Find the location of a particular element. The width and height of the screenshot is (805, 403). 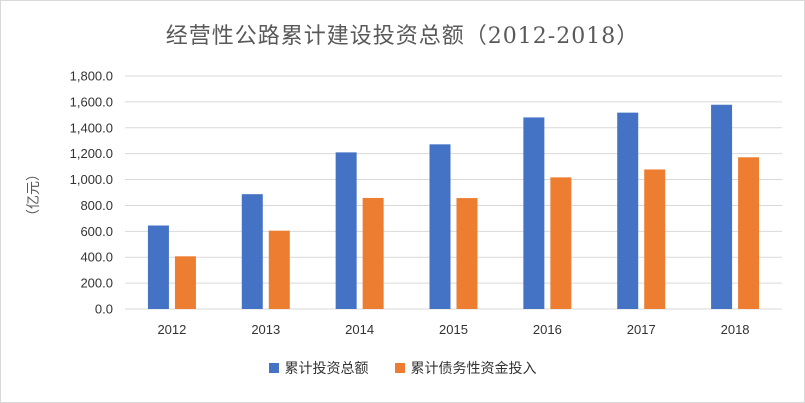

y-tick-label: 800.0 is located at coordinates (96, 205).